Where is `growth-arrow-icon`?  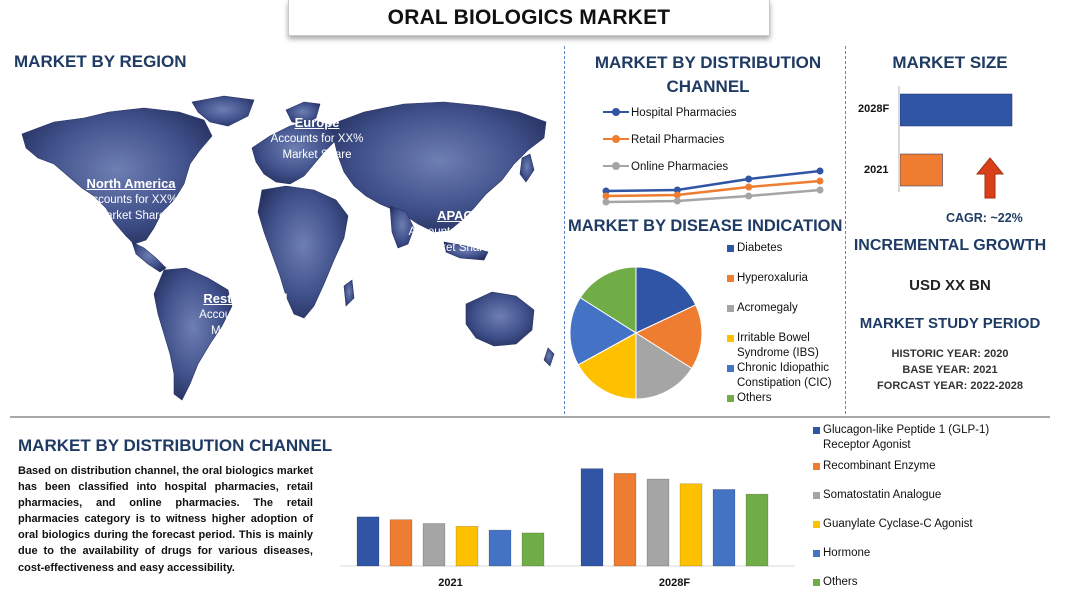
growth-arrow-icon is located at coordinates (990, 178).